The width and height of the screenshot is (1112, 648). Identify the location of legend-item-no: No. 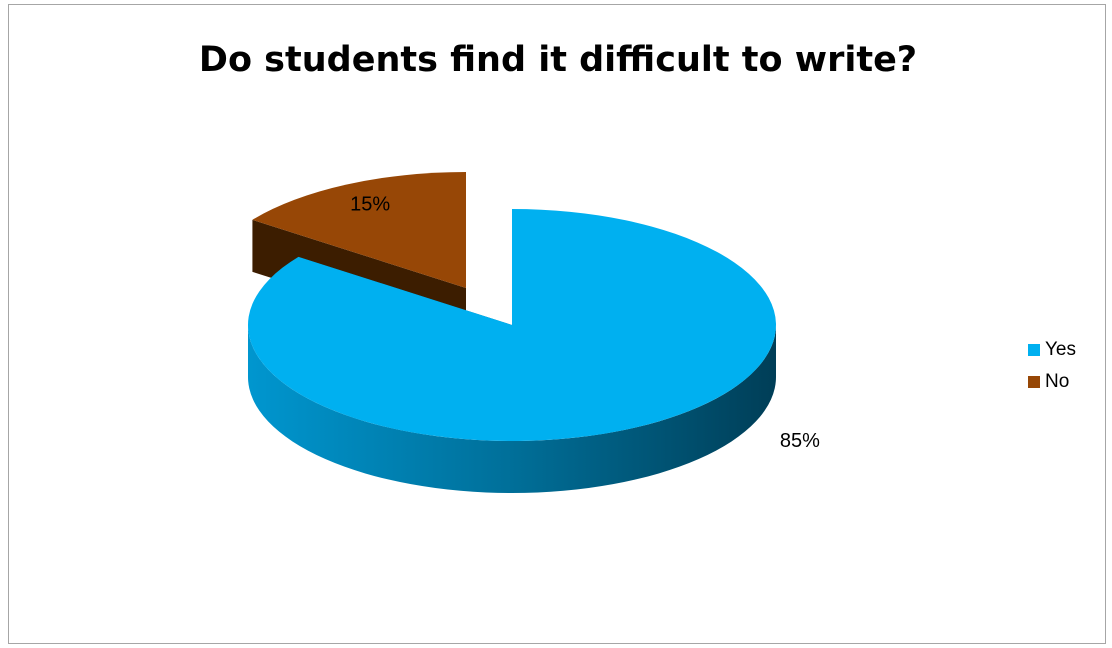
(1052, 382).